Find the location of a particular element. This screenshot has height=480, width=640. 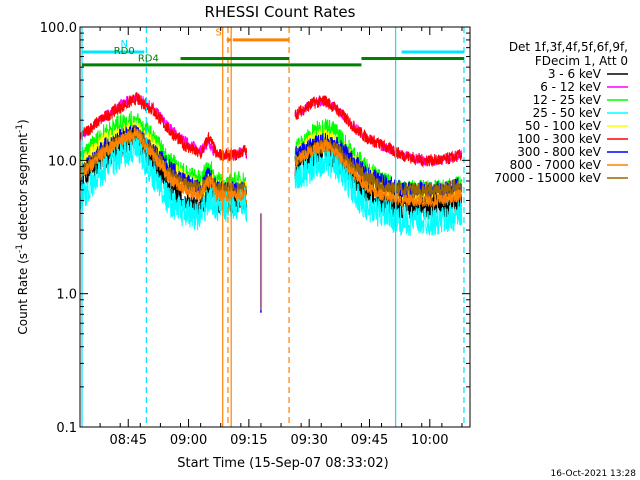

x-tick-label-2: 09:00 is located at coordinates (188, 440).